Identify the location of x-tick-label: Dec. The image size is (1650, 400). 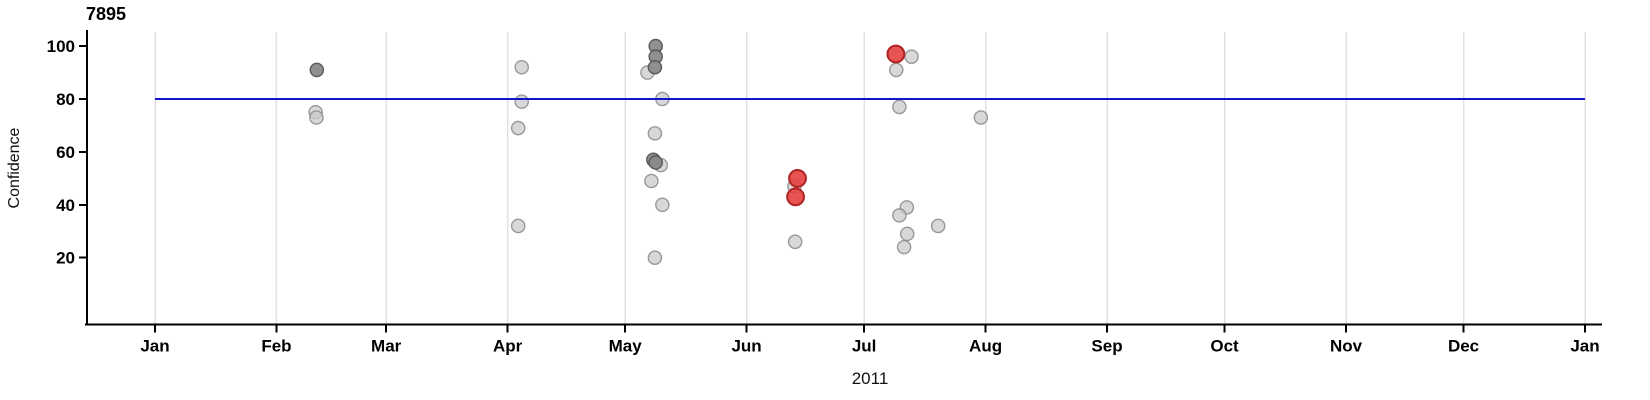
(1463, 346).